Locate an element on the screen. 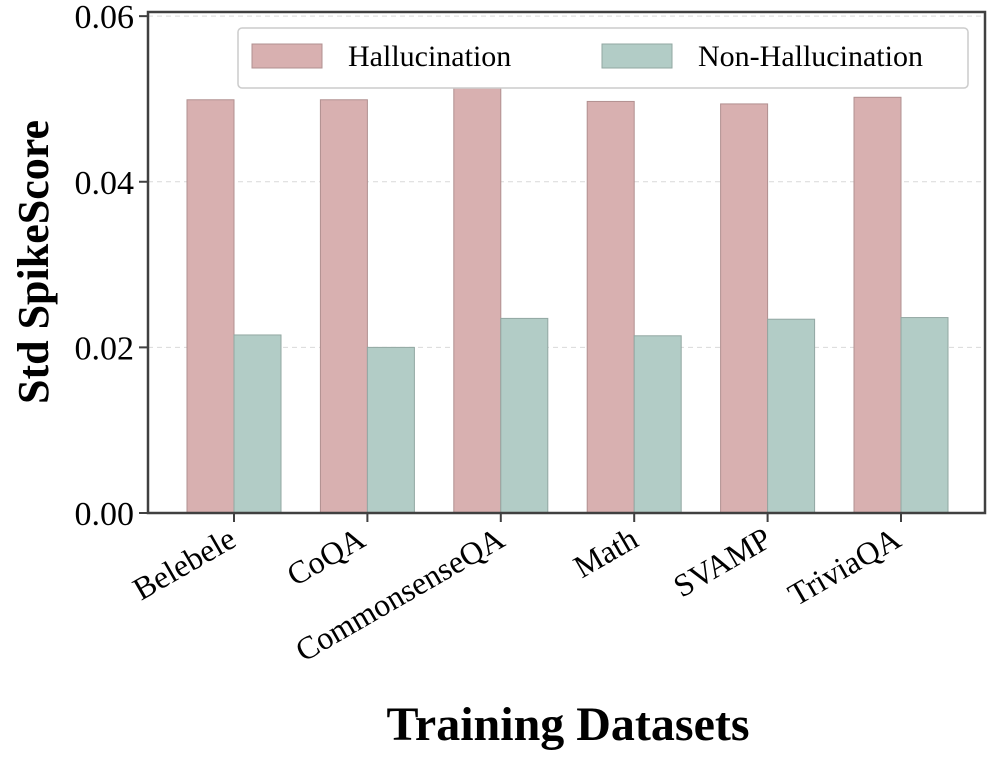 This screenshot has height=764, width=997. x-axis-label: Training Datasets is located at coordinates (567, 724).